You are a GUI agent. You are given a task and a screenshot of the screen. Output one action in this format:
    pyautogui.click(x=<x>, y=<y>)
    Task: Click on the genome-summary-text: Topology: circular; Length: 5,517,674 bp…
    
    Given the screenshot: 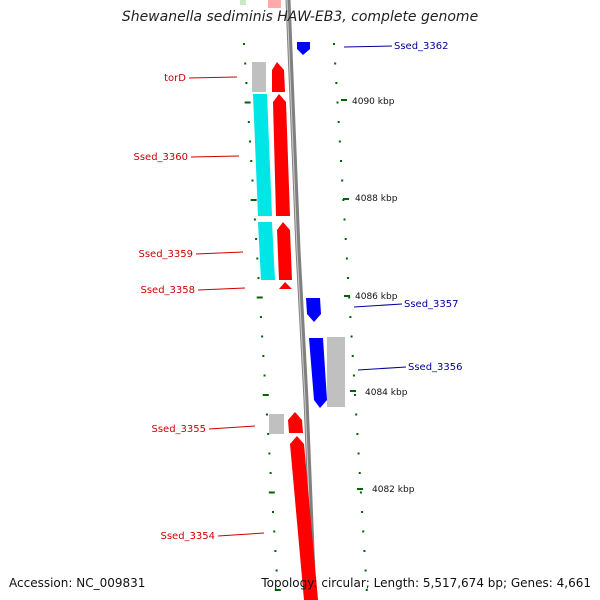 What is the action you would take?
    pyautogui.click(x=426, y=583)
    